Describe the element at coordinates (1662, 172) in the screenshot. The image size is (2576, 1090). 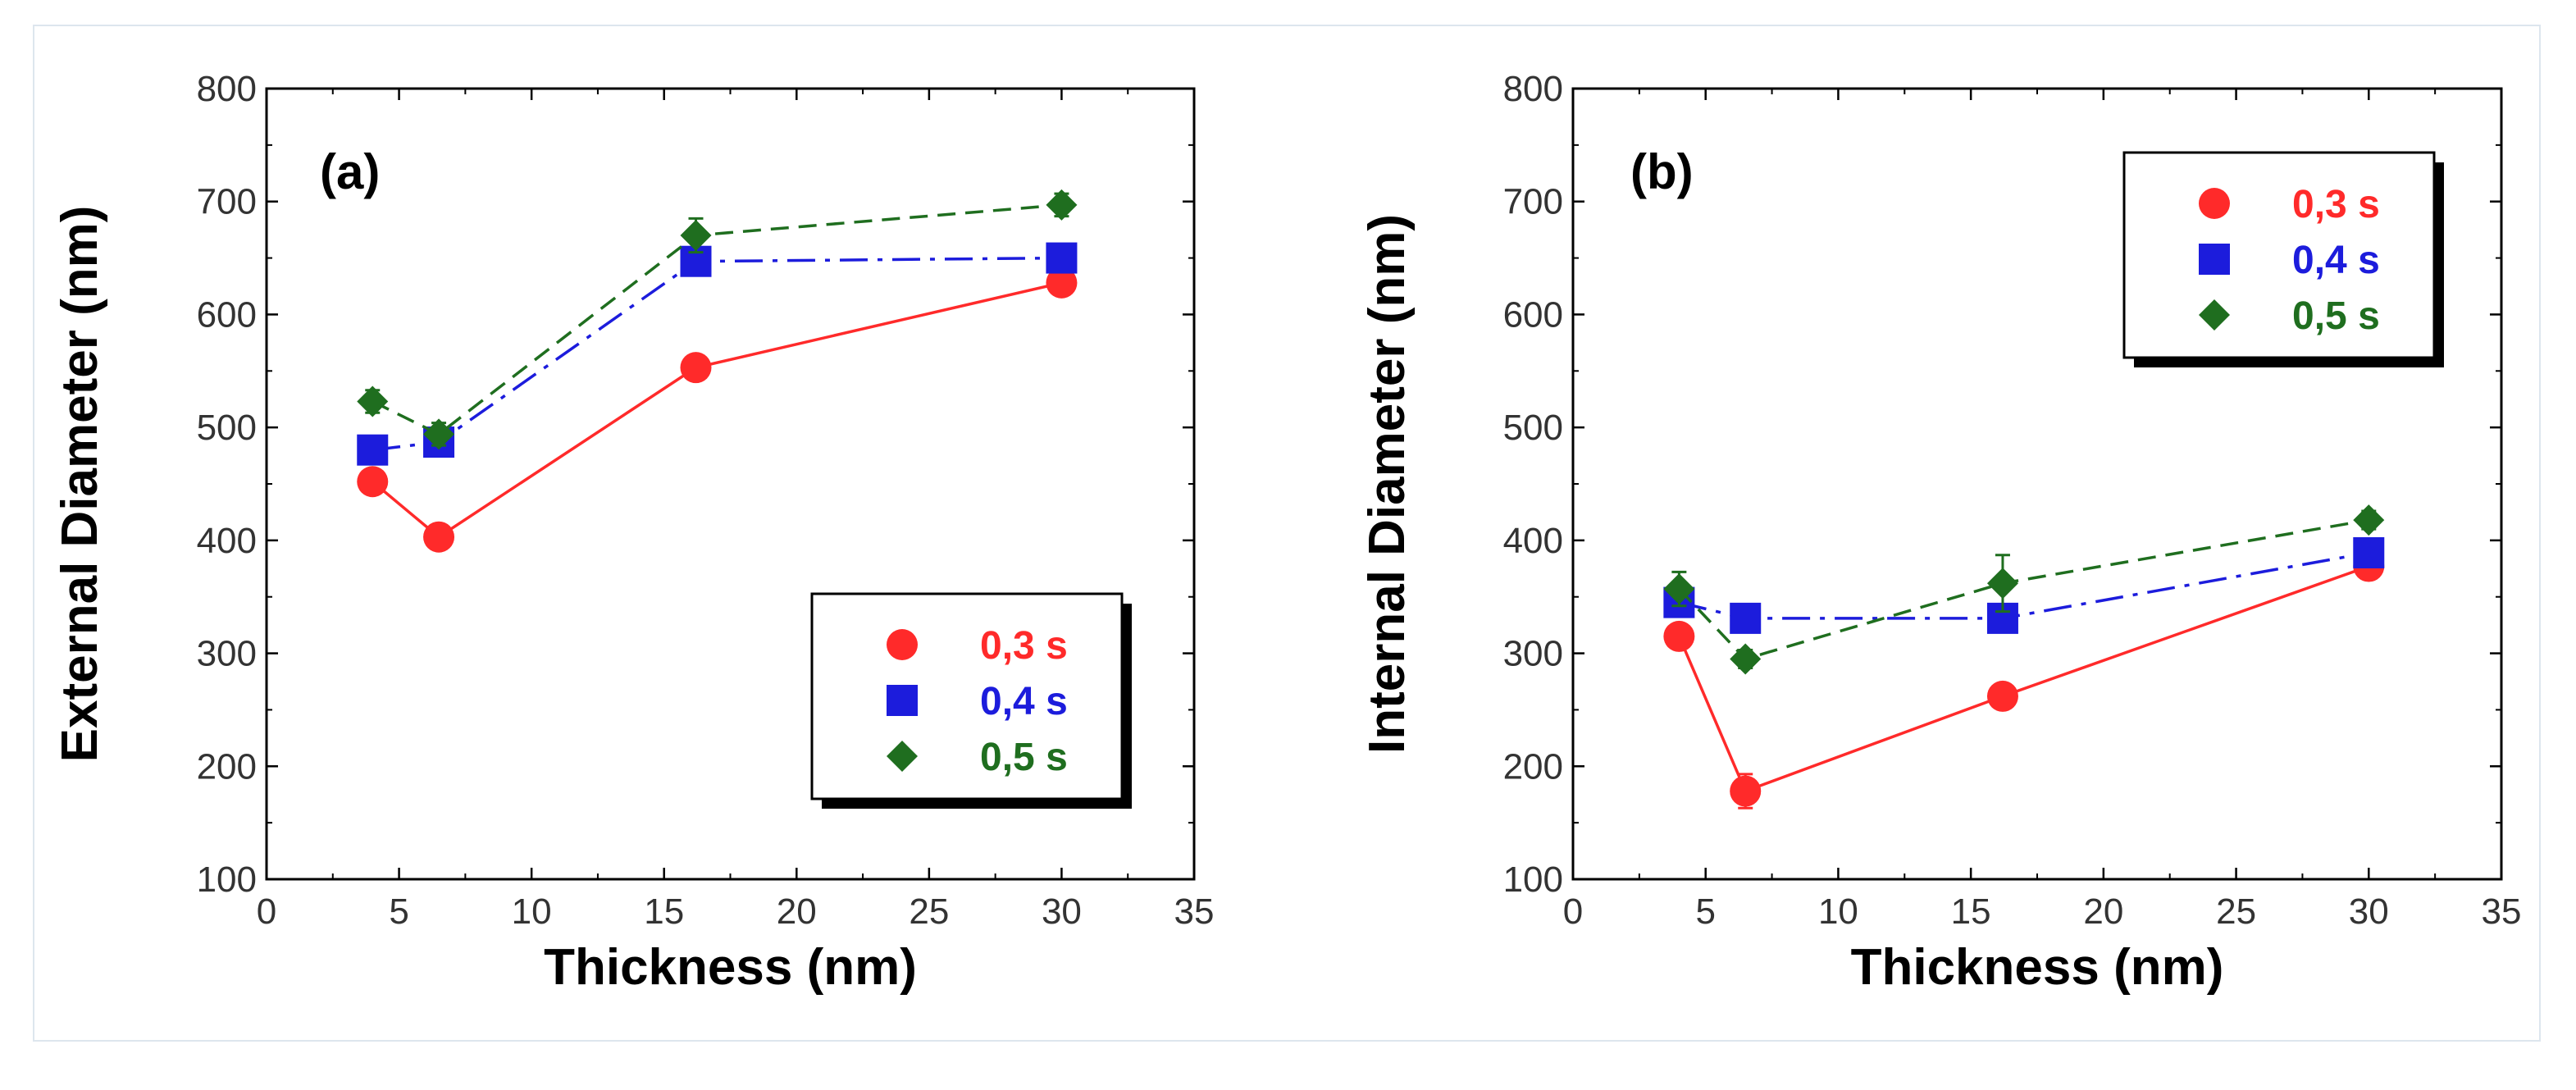
I see `panel-label: (b)` at that location.